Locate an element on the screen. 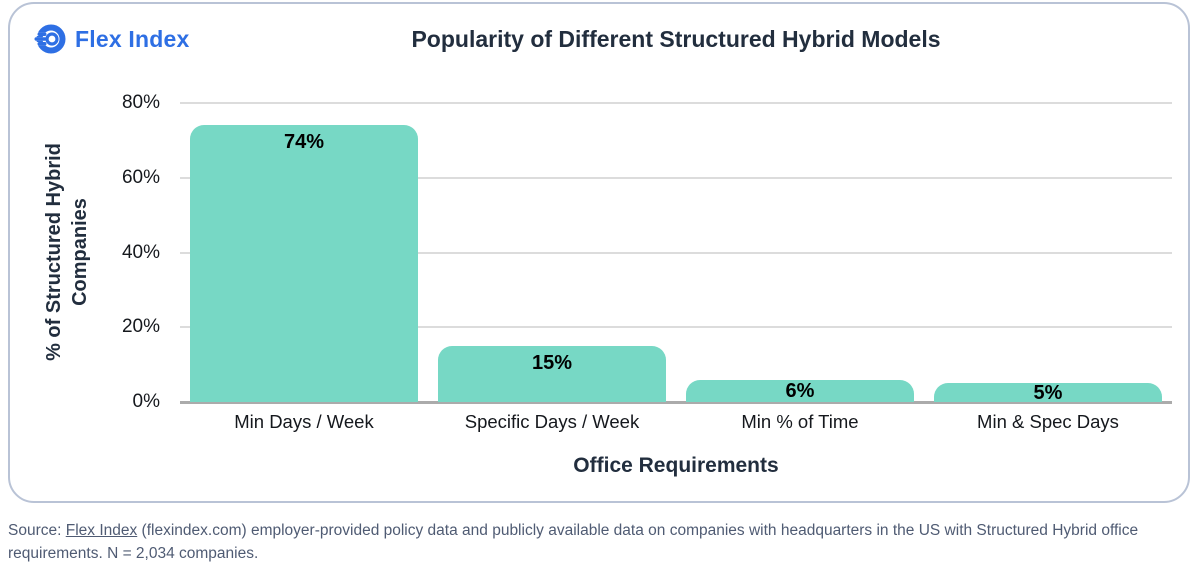  flex-index-logo-text: Flex Index is located at coordinates (132, 38).